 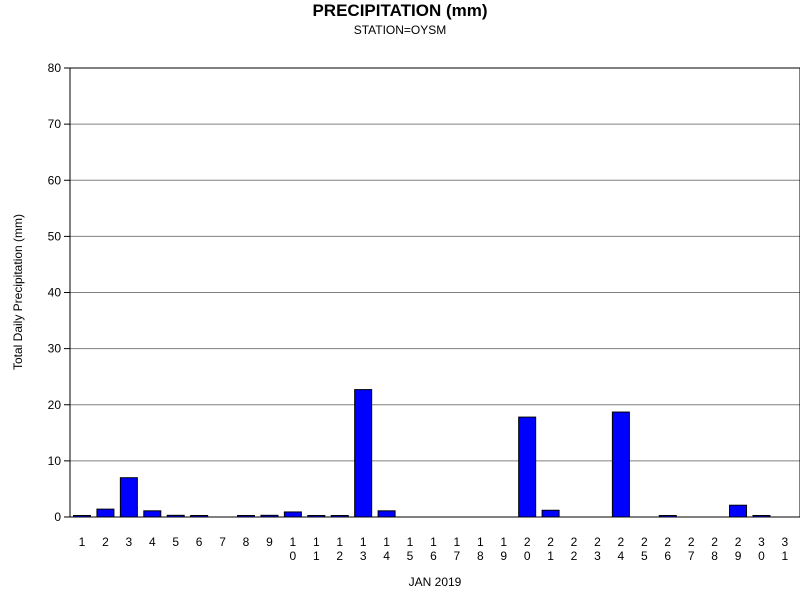 I want to click on y-tick-label: 50, so click(x=55, y=236).